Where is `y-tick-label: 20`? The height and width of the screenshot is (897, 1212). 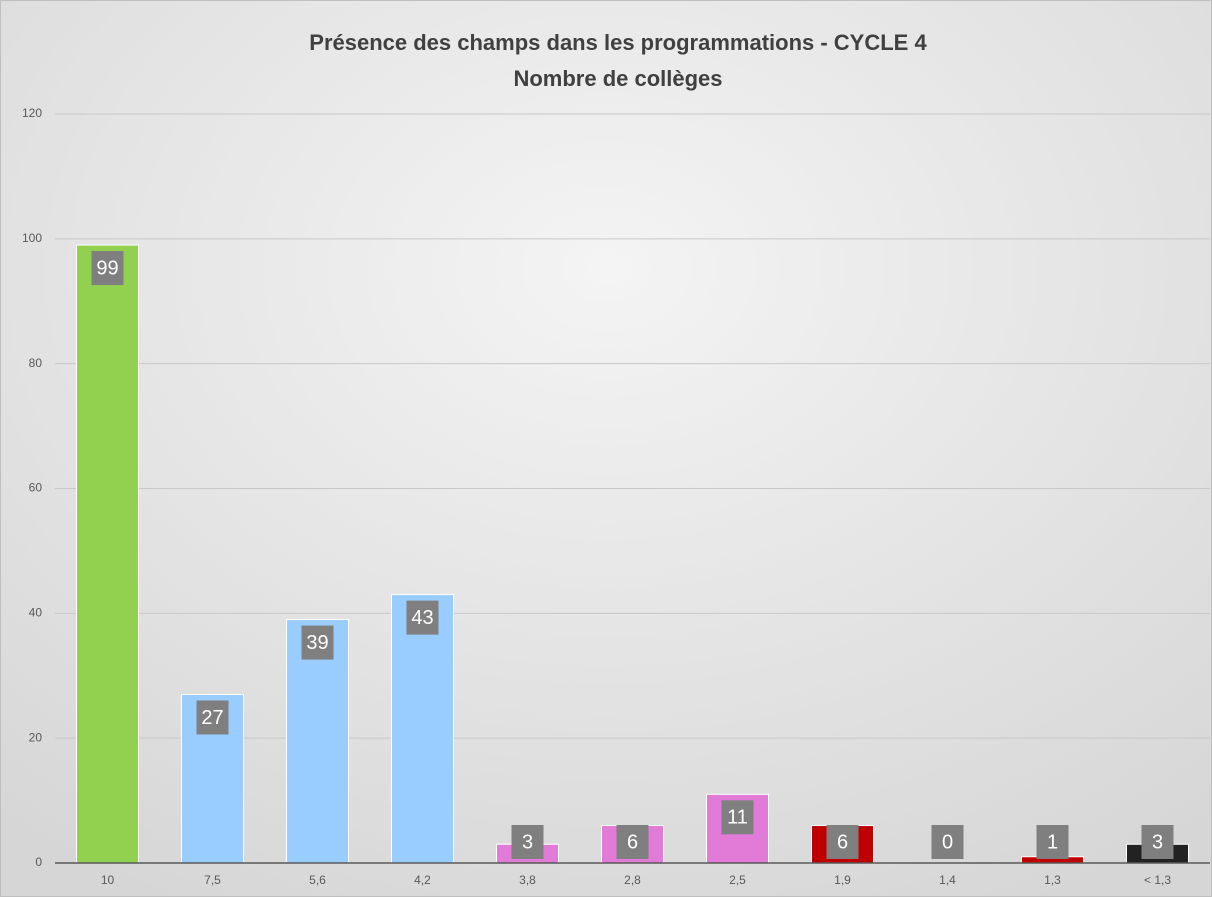 y-tick-label: 20 is located at coordinates (36, 737).